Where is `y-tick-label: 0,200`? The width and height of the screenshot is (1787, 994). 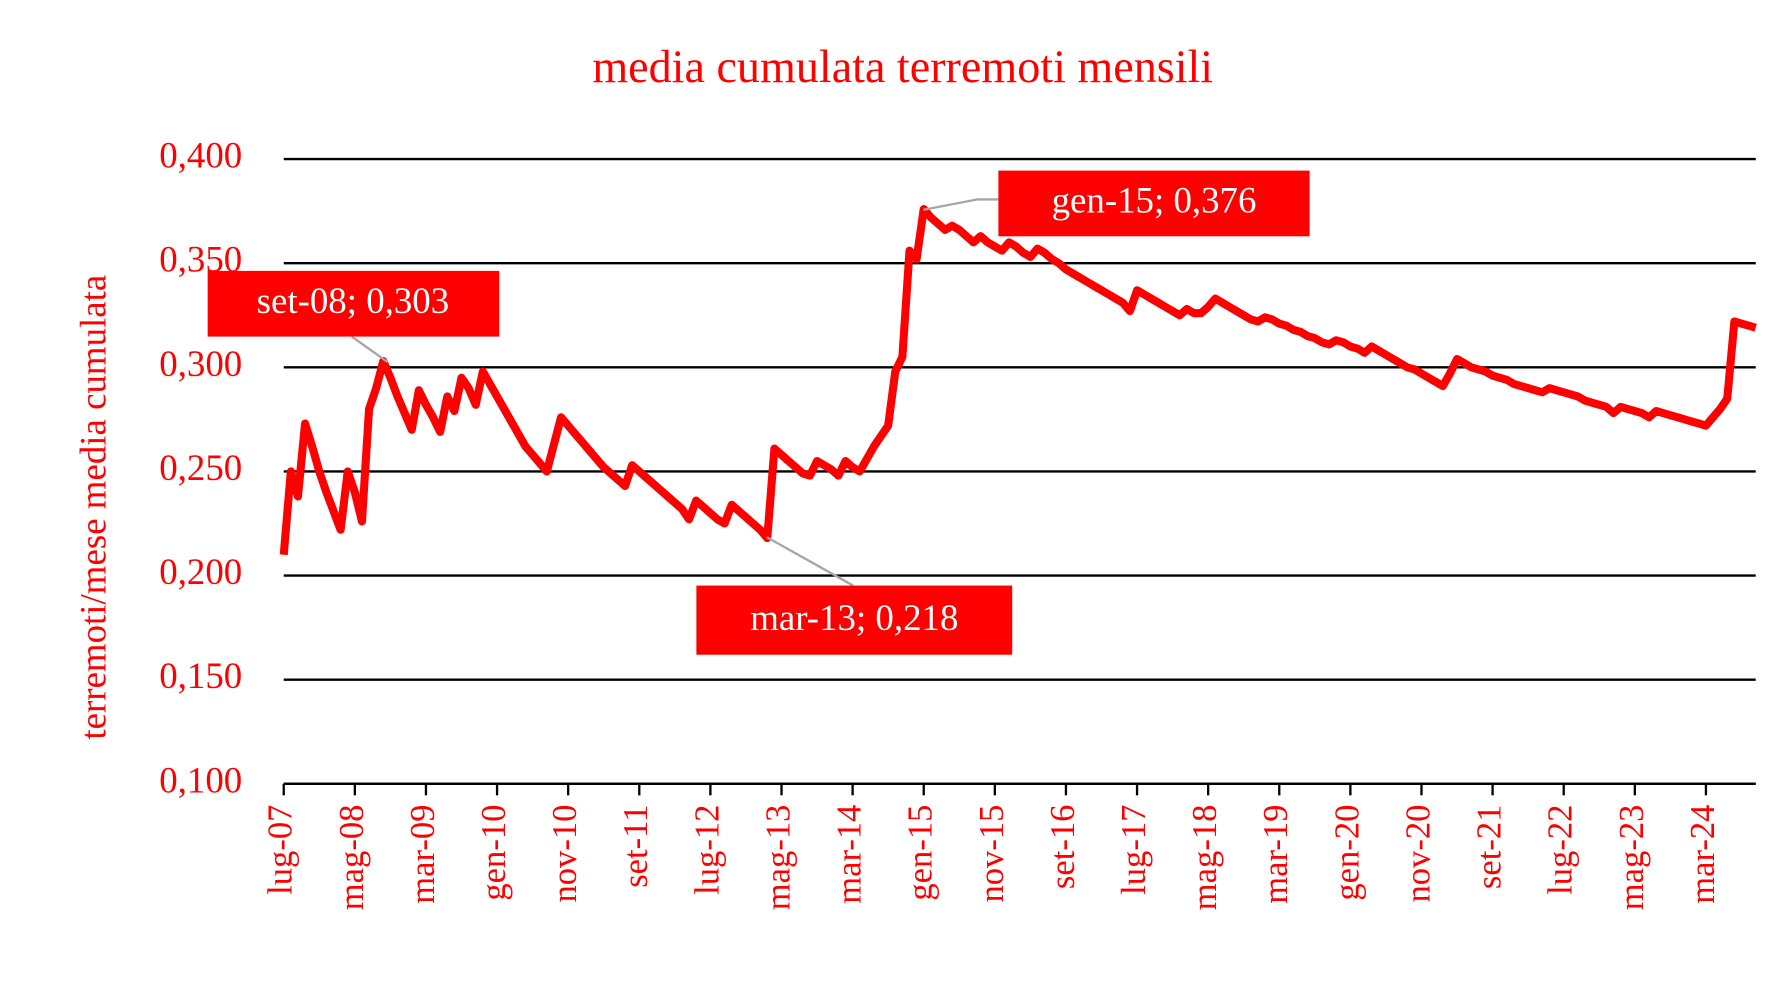
y-tick-label: 0,200 is located at coordinates (200, 571).